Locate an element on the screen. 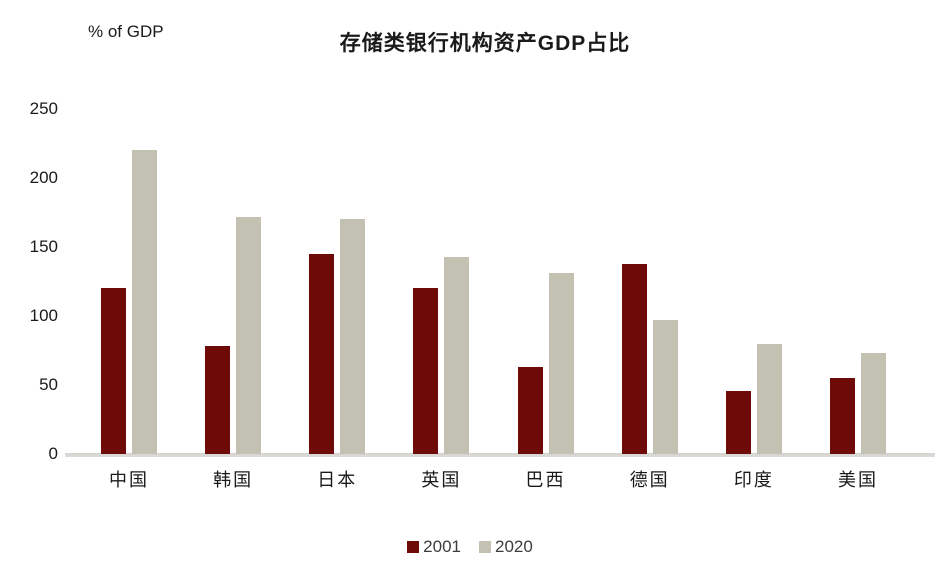  x-category-label-印度: 印度 is located at coordinates (753, 480).